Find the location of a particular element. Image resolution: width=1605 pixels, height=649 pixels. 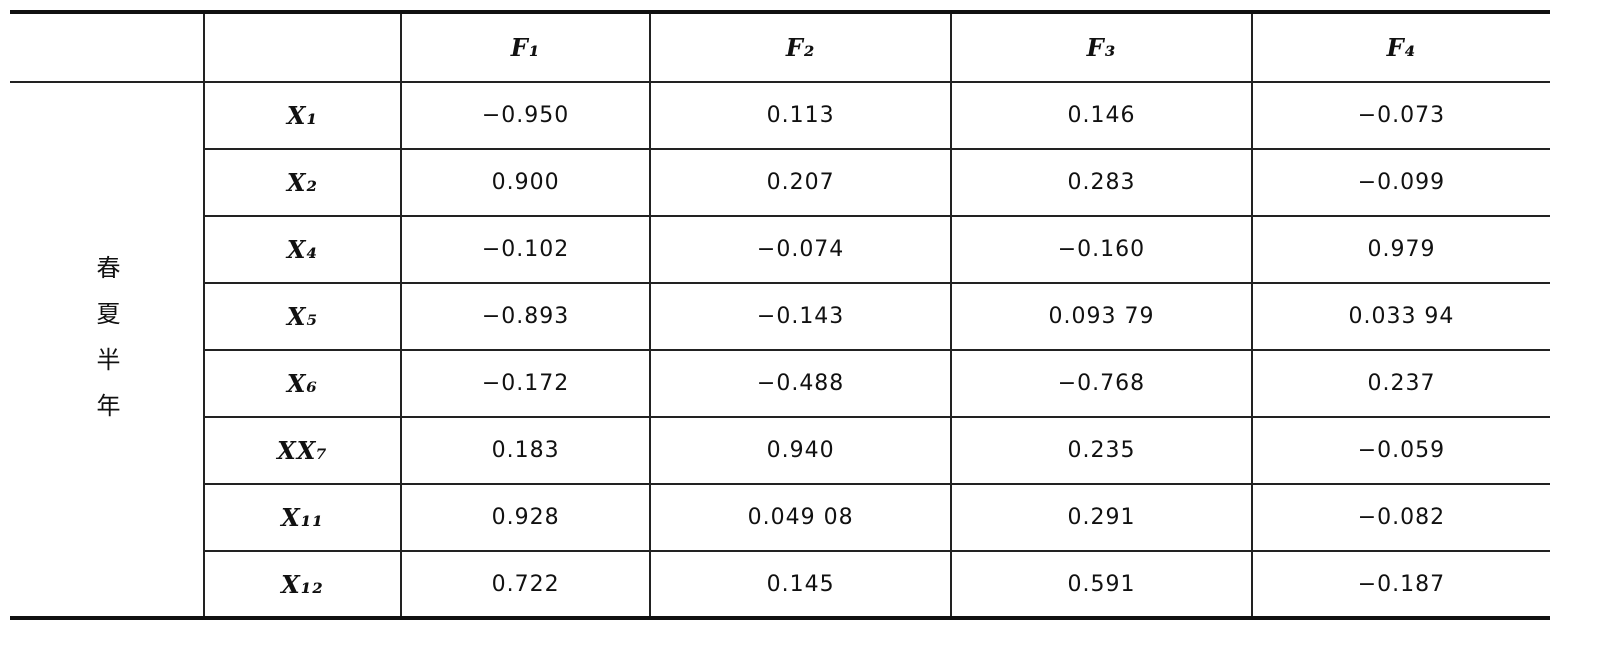

cell-value: −0.059 is located at coordinates (1400, 450).